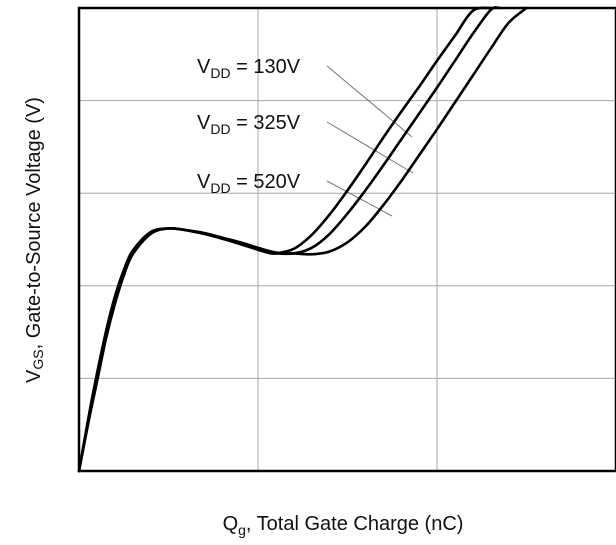 This screenshot has width=616, height=545. What do you see at coordinates (249, 183) in the screenshot?
I see `legend-label-vdd-520v: VDD = 520V` at bounding box center [249, 183].